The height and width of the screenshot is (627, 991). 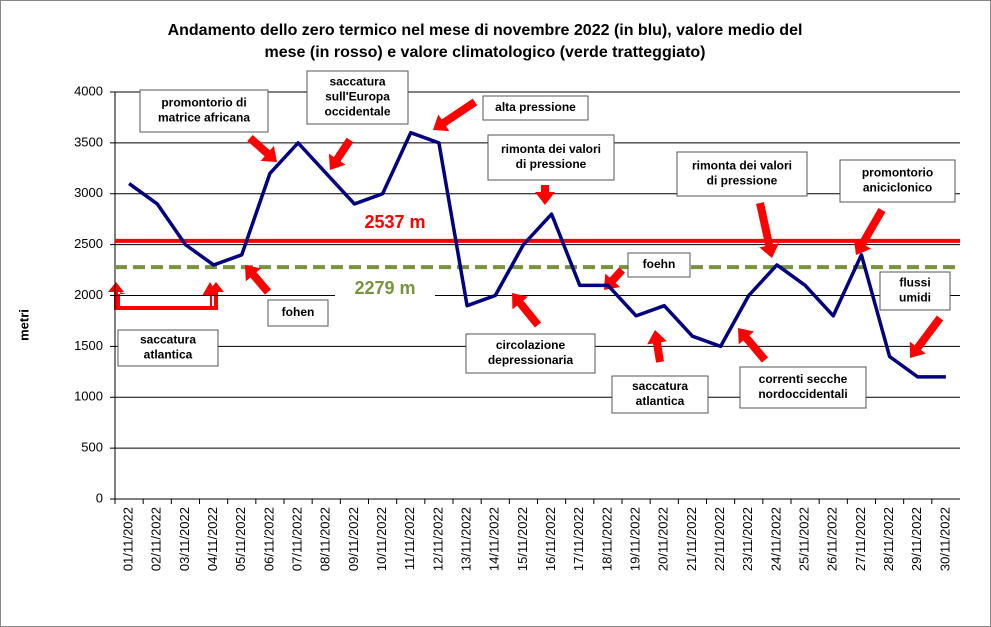 I want to click on x-tick-label: 30/11/2022, so click(x=944, y=539).